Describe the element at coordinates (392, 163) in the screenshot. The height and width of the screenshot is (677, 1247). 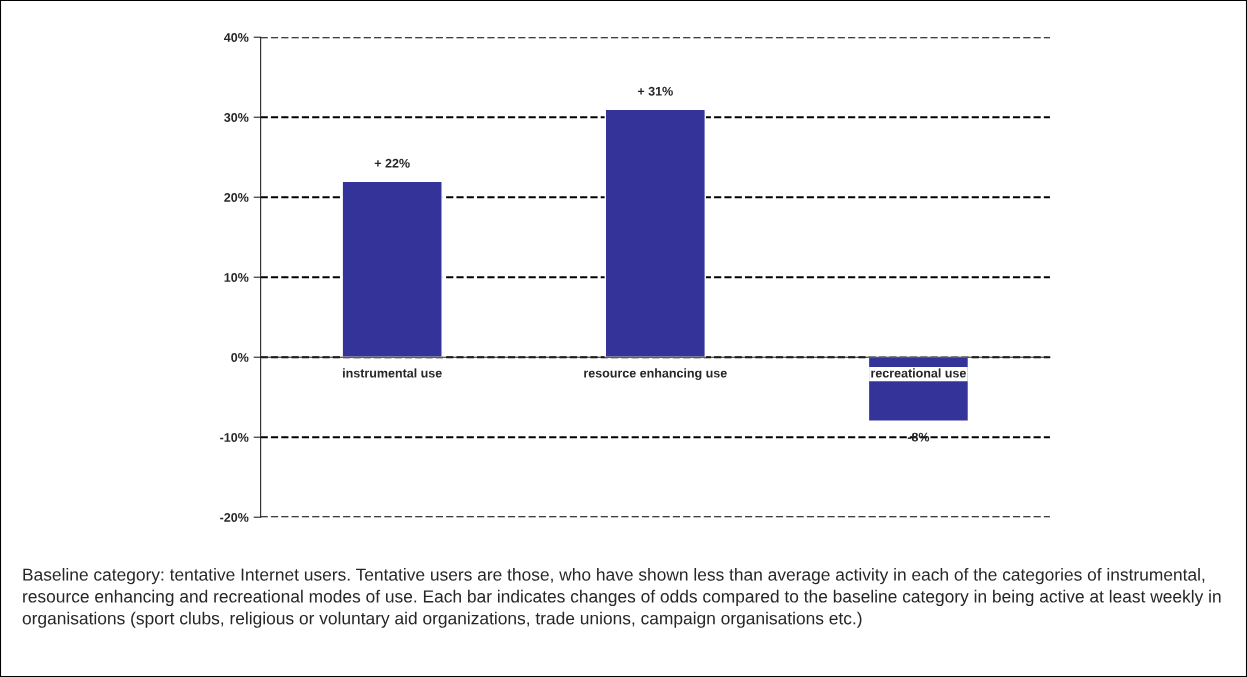
I see `data-label: + 22%` at that location.